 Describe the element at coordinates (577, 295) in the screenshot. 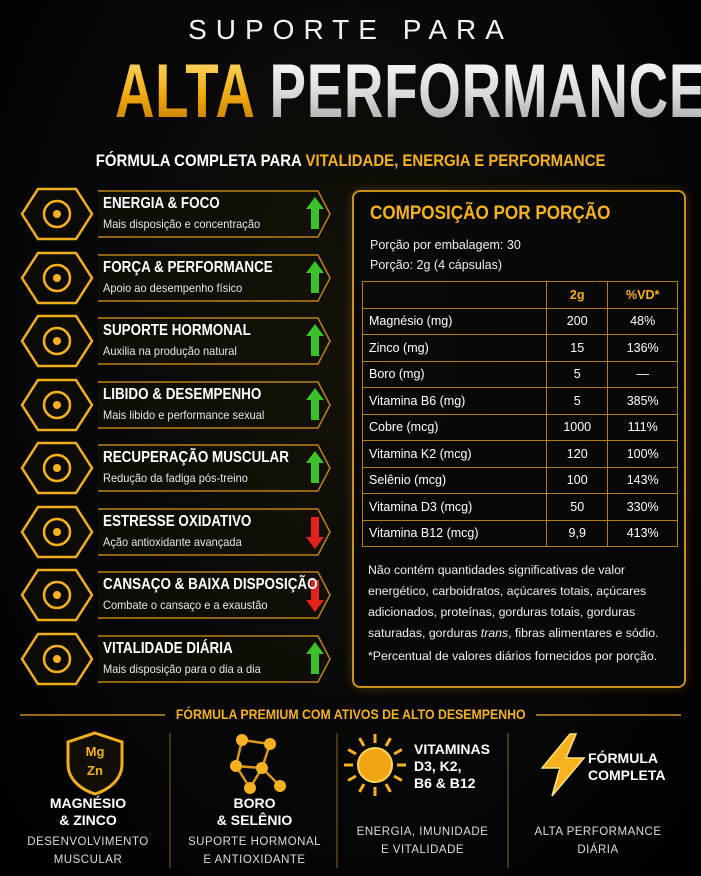

I see `table-header-cell: 2g` at that location.